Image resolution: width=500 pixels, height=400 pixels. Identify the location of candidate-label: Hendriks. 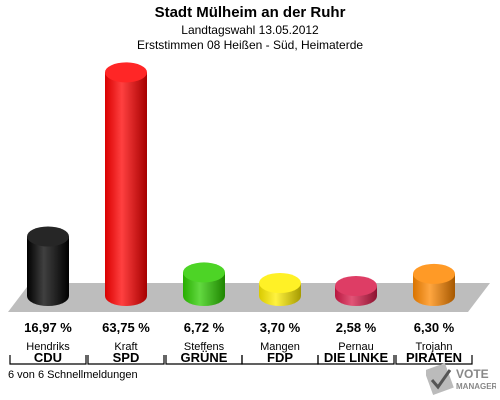
(48, 347).